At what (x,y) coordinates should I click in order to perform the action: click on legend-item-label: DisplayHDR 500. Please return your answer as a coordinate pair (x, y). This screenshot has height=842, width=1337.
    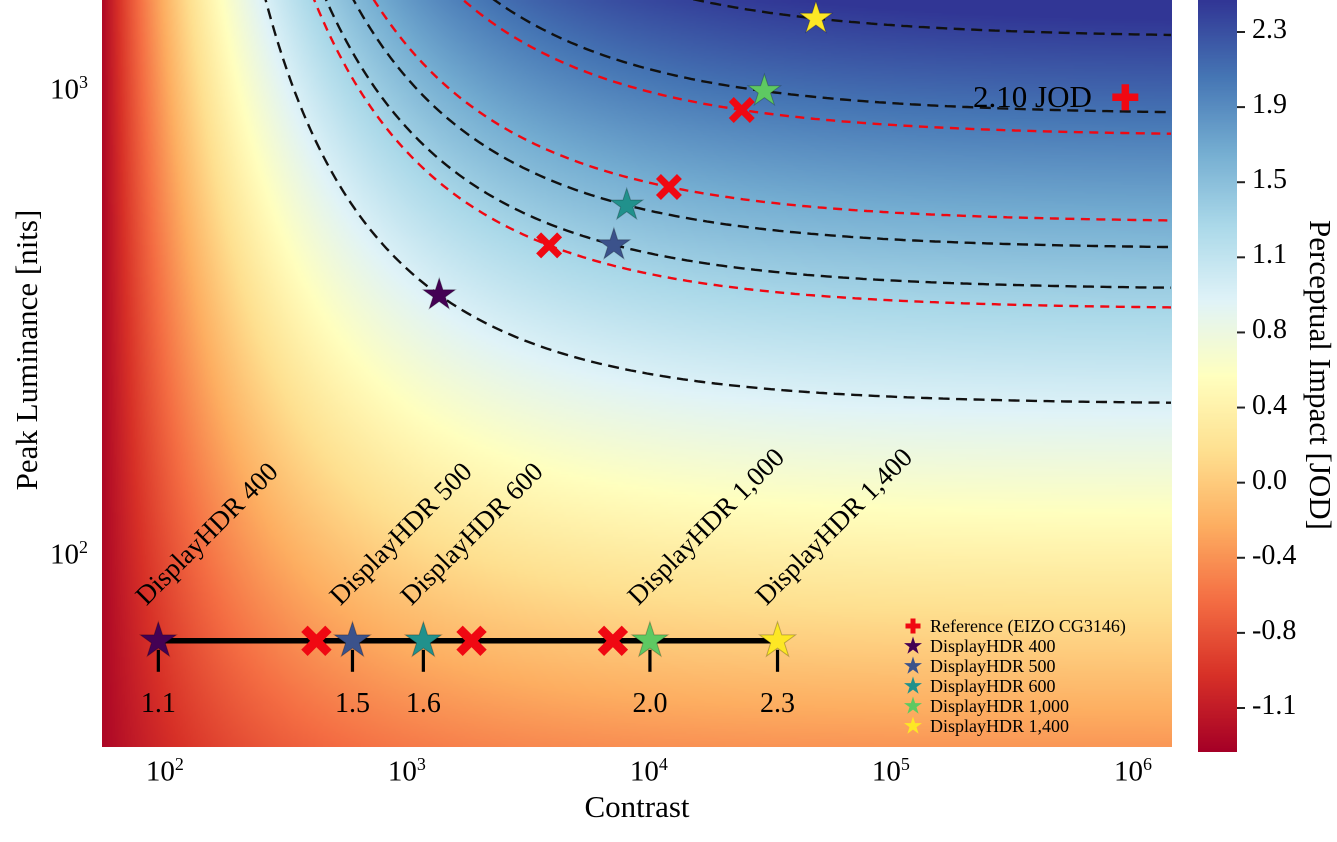
    Looking at the image, I should click on (993, 666).